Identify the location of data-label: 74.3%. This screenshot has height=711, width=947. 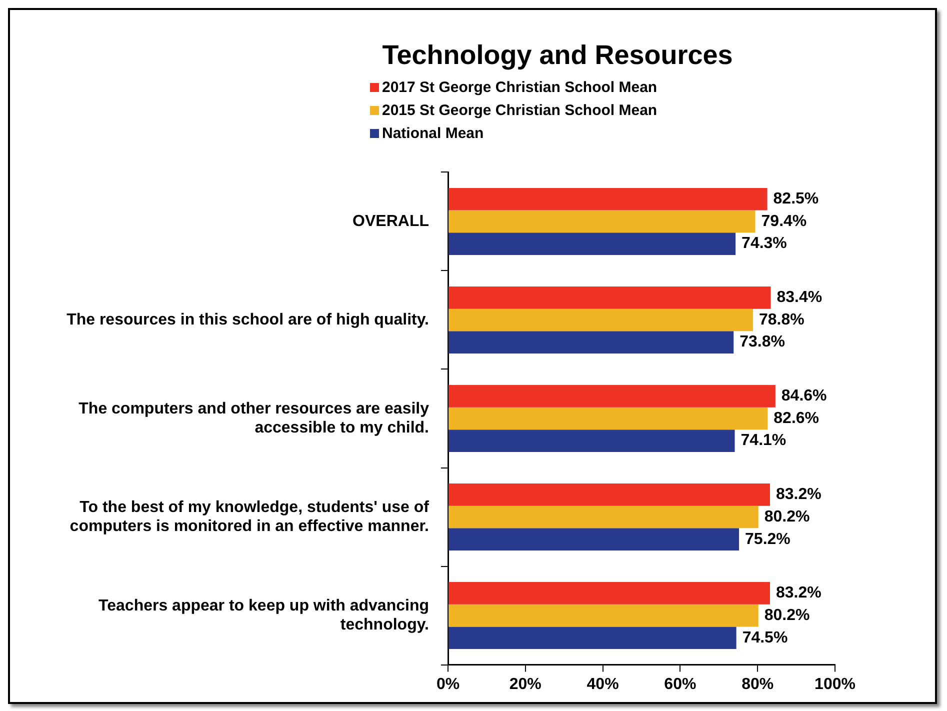
(764, 243).